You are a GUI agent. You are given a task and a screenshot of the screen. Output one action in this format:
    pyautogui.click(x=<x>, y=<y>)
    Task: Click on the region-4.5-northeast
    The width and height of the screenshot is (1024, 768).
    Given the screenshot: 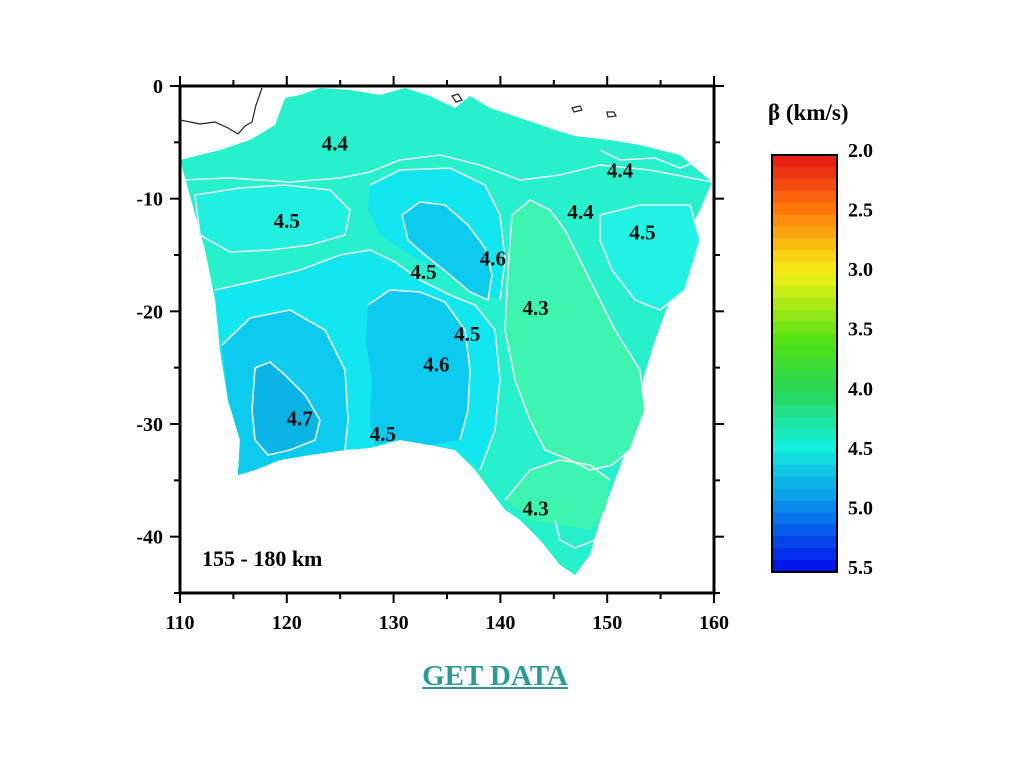 What is the action you would take?
    pyautogui.click(x=650, y=257)
    